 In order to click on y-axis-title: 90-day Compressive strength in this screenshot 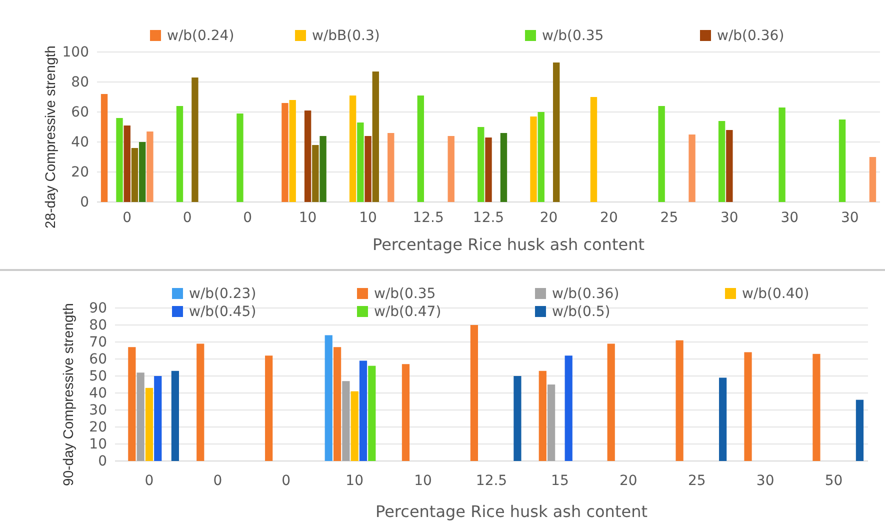, I will do `click(68, 394)`.